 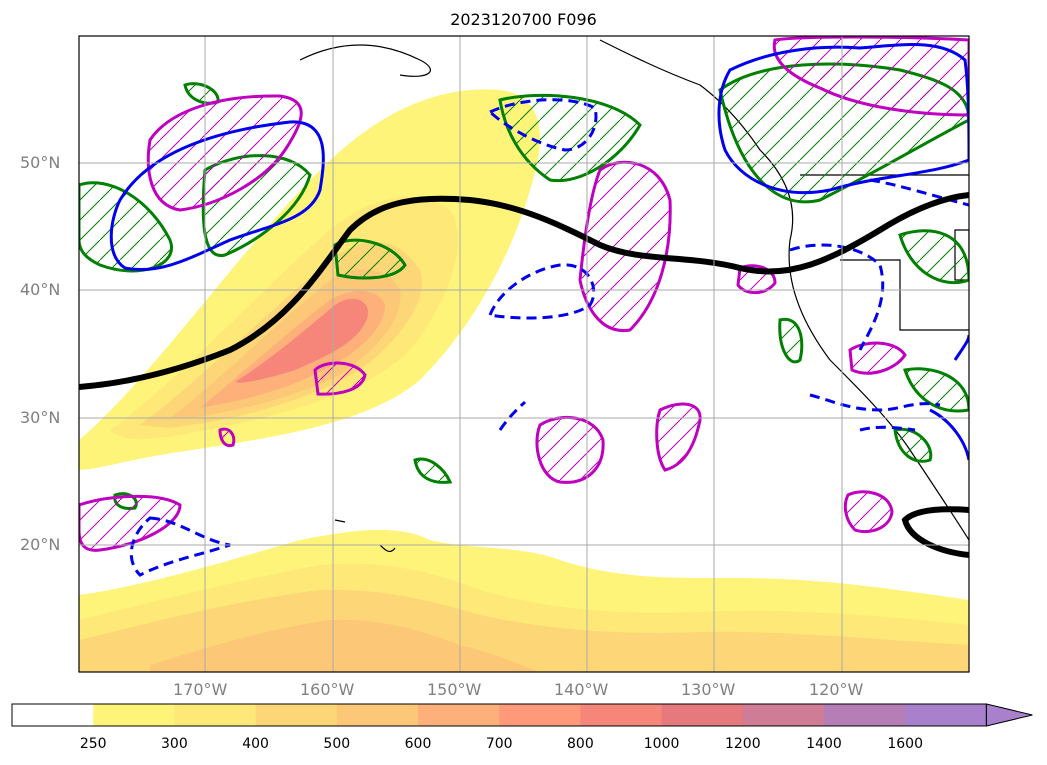 I want to click on colorbar-outline, so click(x=499, y=715).